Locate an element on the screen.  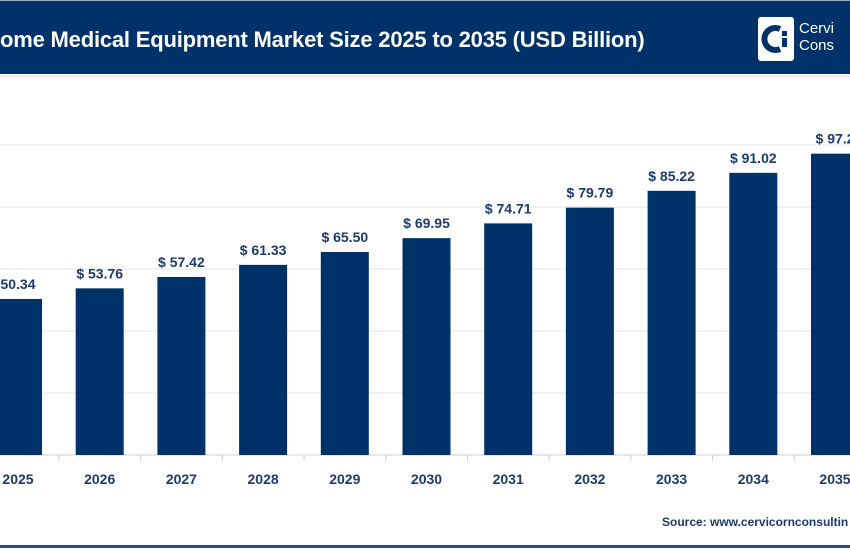
divider is located at coordinates (425, 76).